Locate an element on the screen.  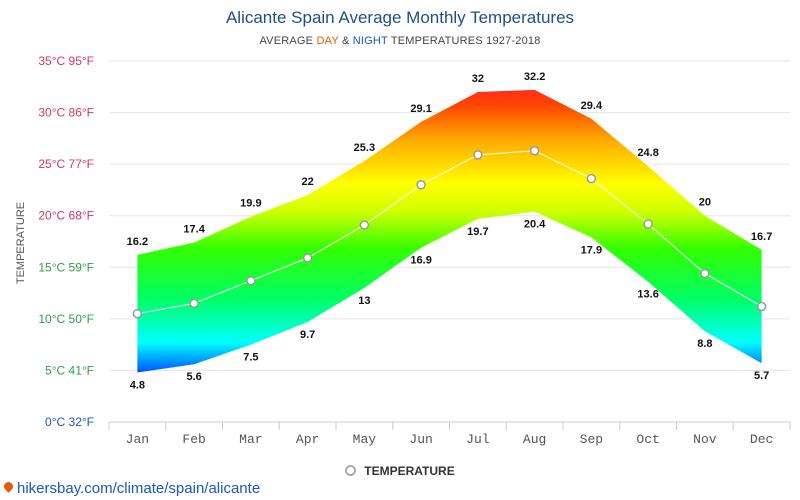
y-axis-title: TEMPERATURE is located at coordinates (21, 243).